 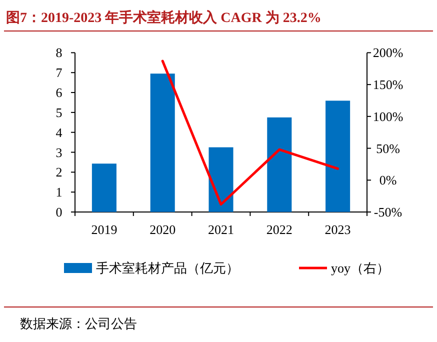 I want to click on x-tick-label: 2019, so click(x=104, y=229).